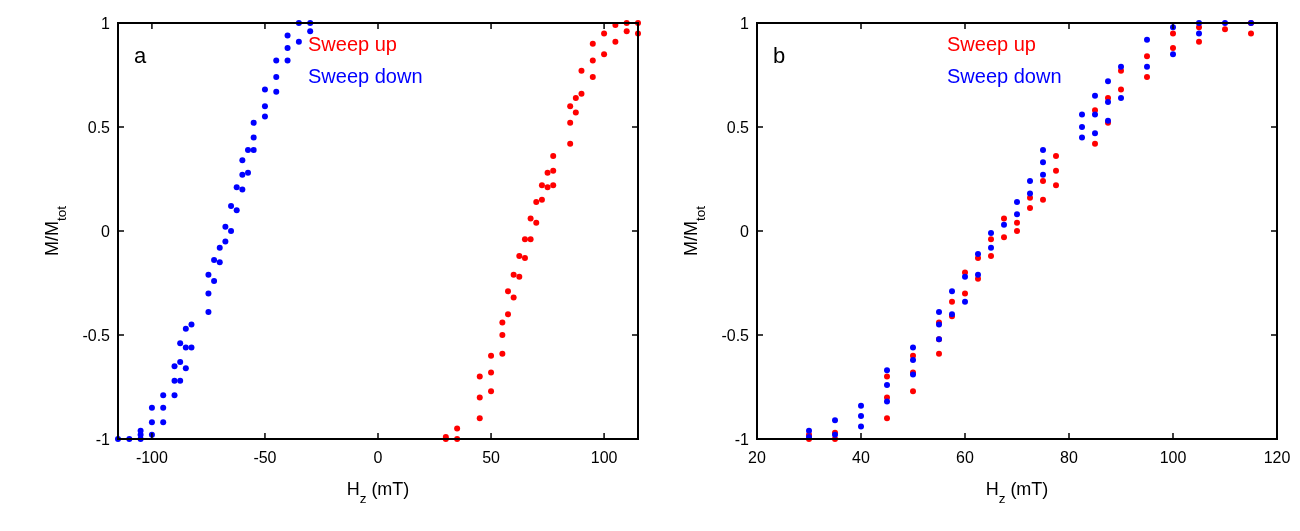  I want to click on x-tick-label: 20, so click(757, 457).